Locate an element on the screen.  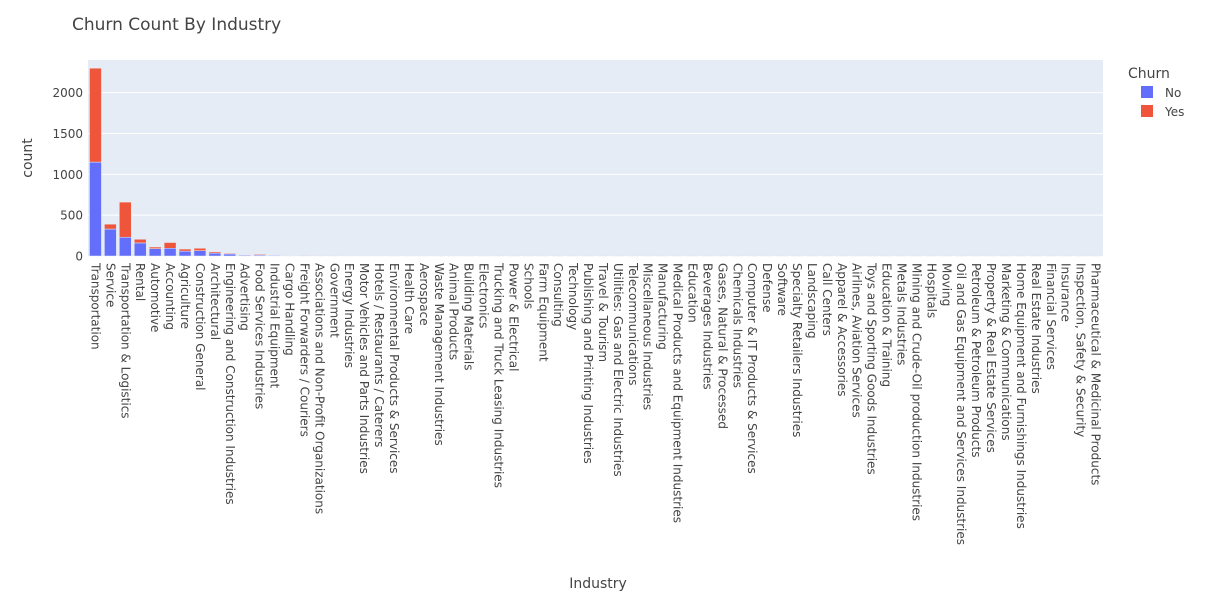
y-tick-label: 1500 is located at coordinates (67, 134).